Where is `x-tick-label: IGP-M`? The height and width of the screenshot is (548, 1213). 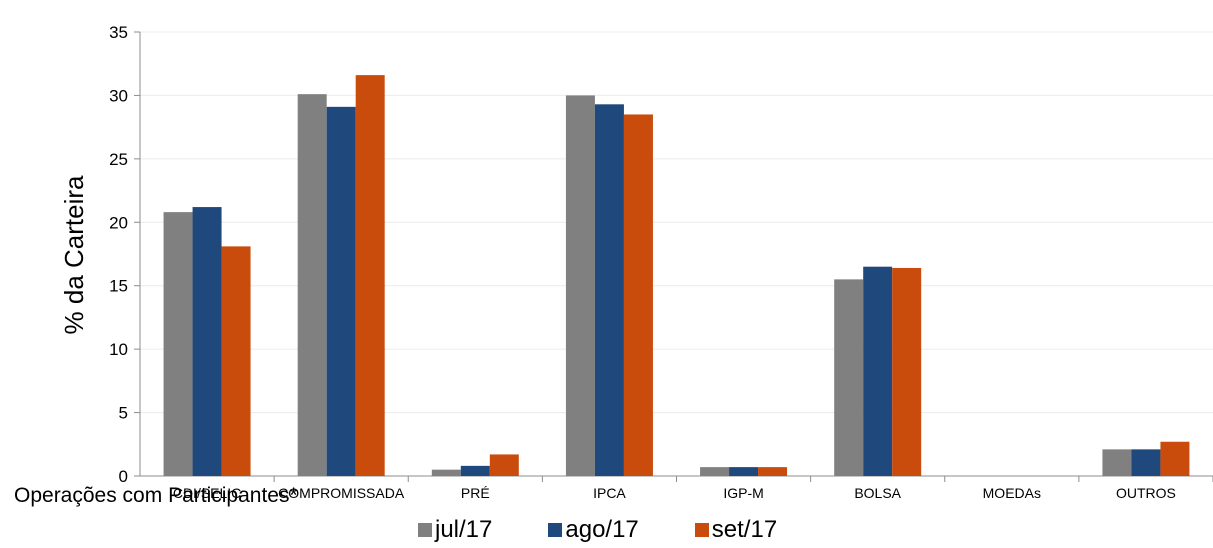
x-tick-label: IGP-M is located at coordinates (743, 493).